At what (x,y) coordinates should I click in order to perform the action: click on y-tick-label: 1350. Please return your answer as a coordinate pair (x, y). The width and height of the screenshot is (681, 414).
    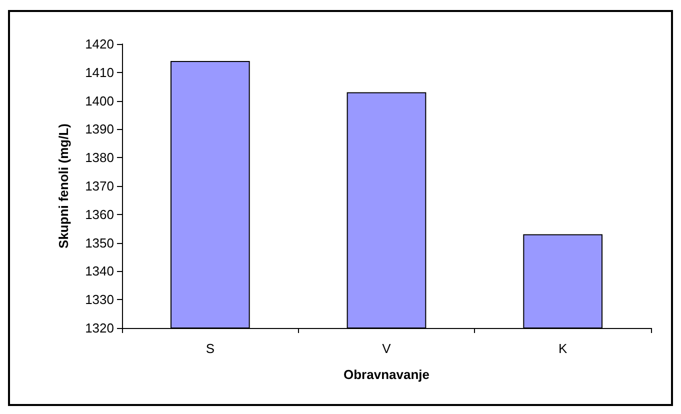
    Looking at the image, I should click on (99, 242).